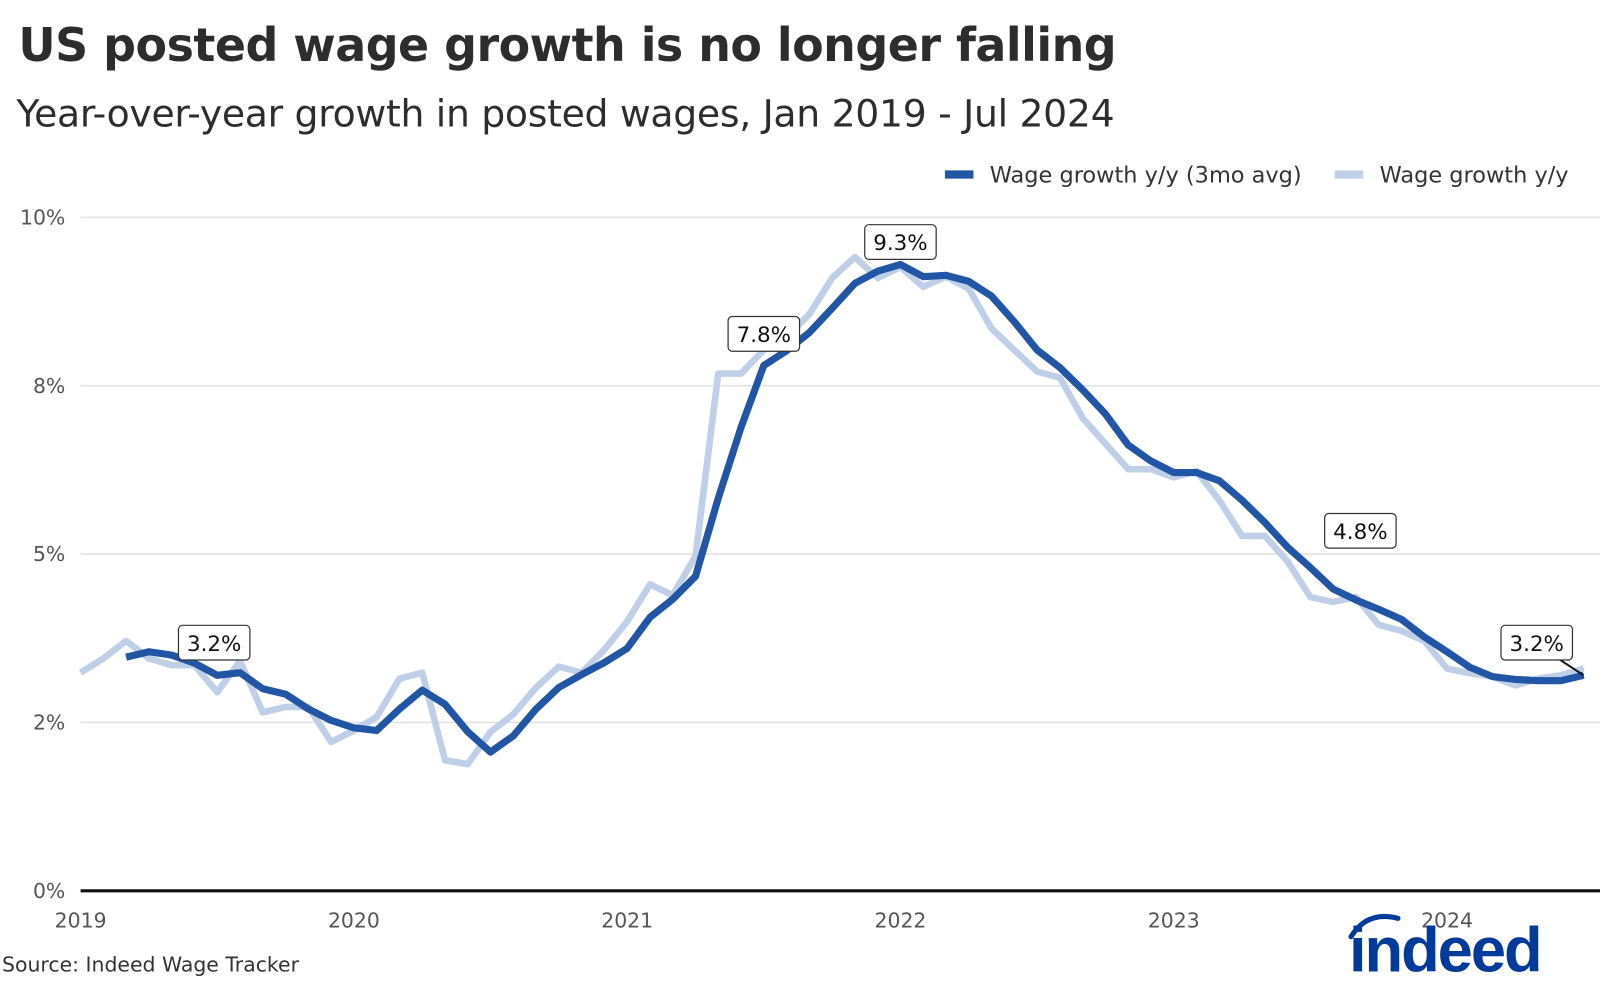 The image size is (1600, 1000). What do you see at coordinates (150, 964) in the screenshot?
I see `source-note: Source: Indeed Wage Tracker` at bounding box center [150, 964].